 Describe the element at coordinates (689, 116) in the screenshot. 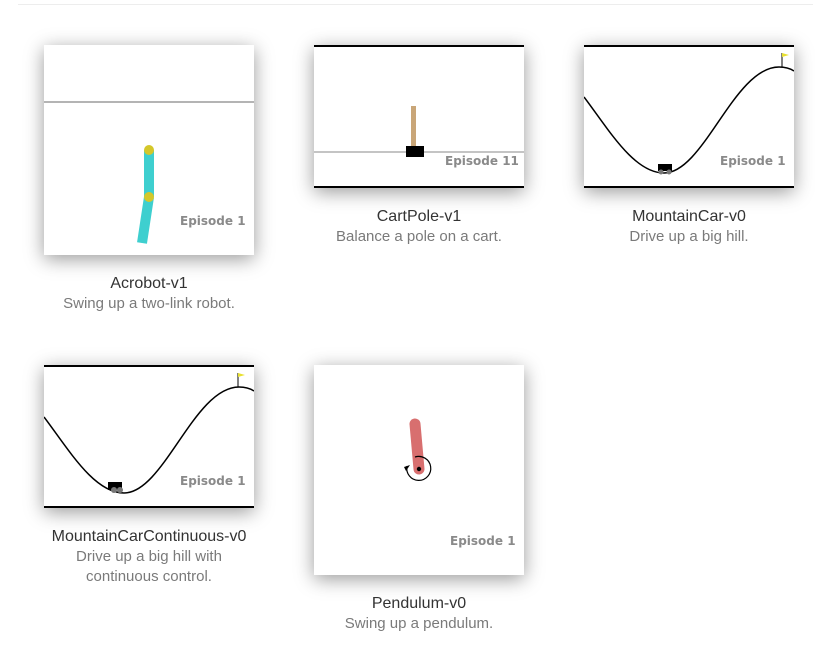

I see `mountaincar-render: Episode 1` at that location.